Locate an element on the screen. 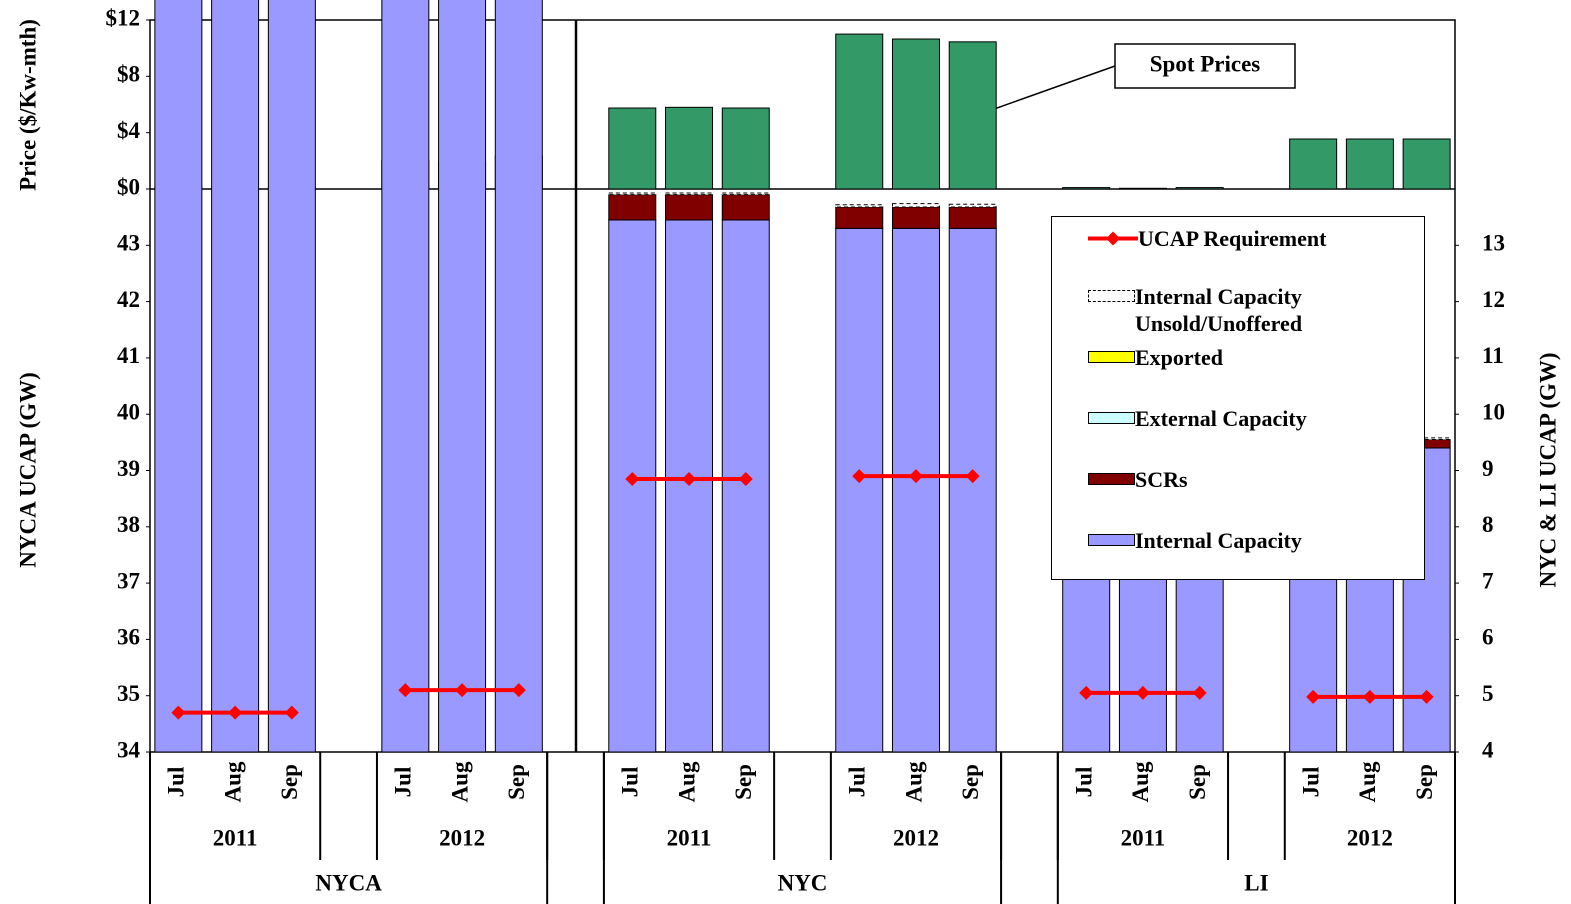 This screenshot has height=904, width=1571. y-axis-title: NYCA UCAP (GW) is located at coordinates (27, 470).